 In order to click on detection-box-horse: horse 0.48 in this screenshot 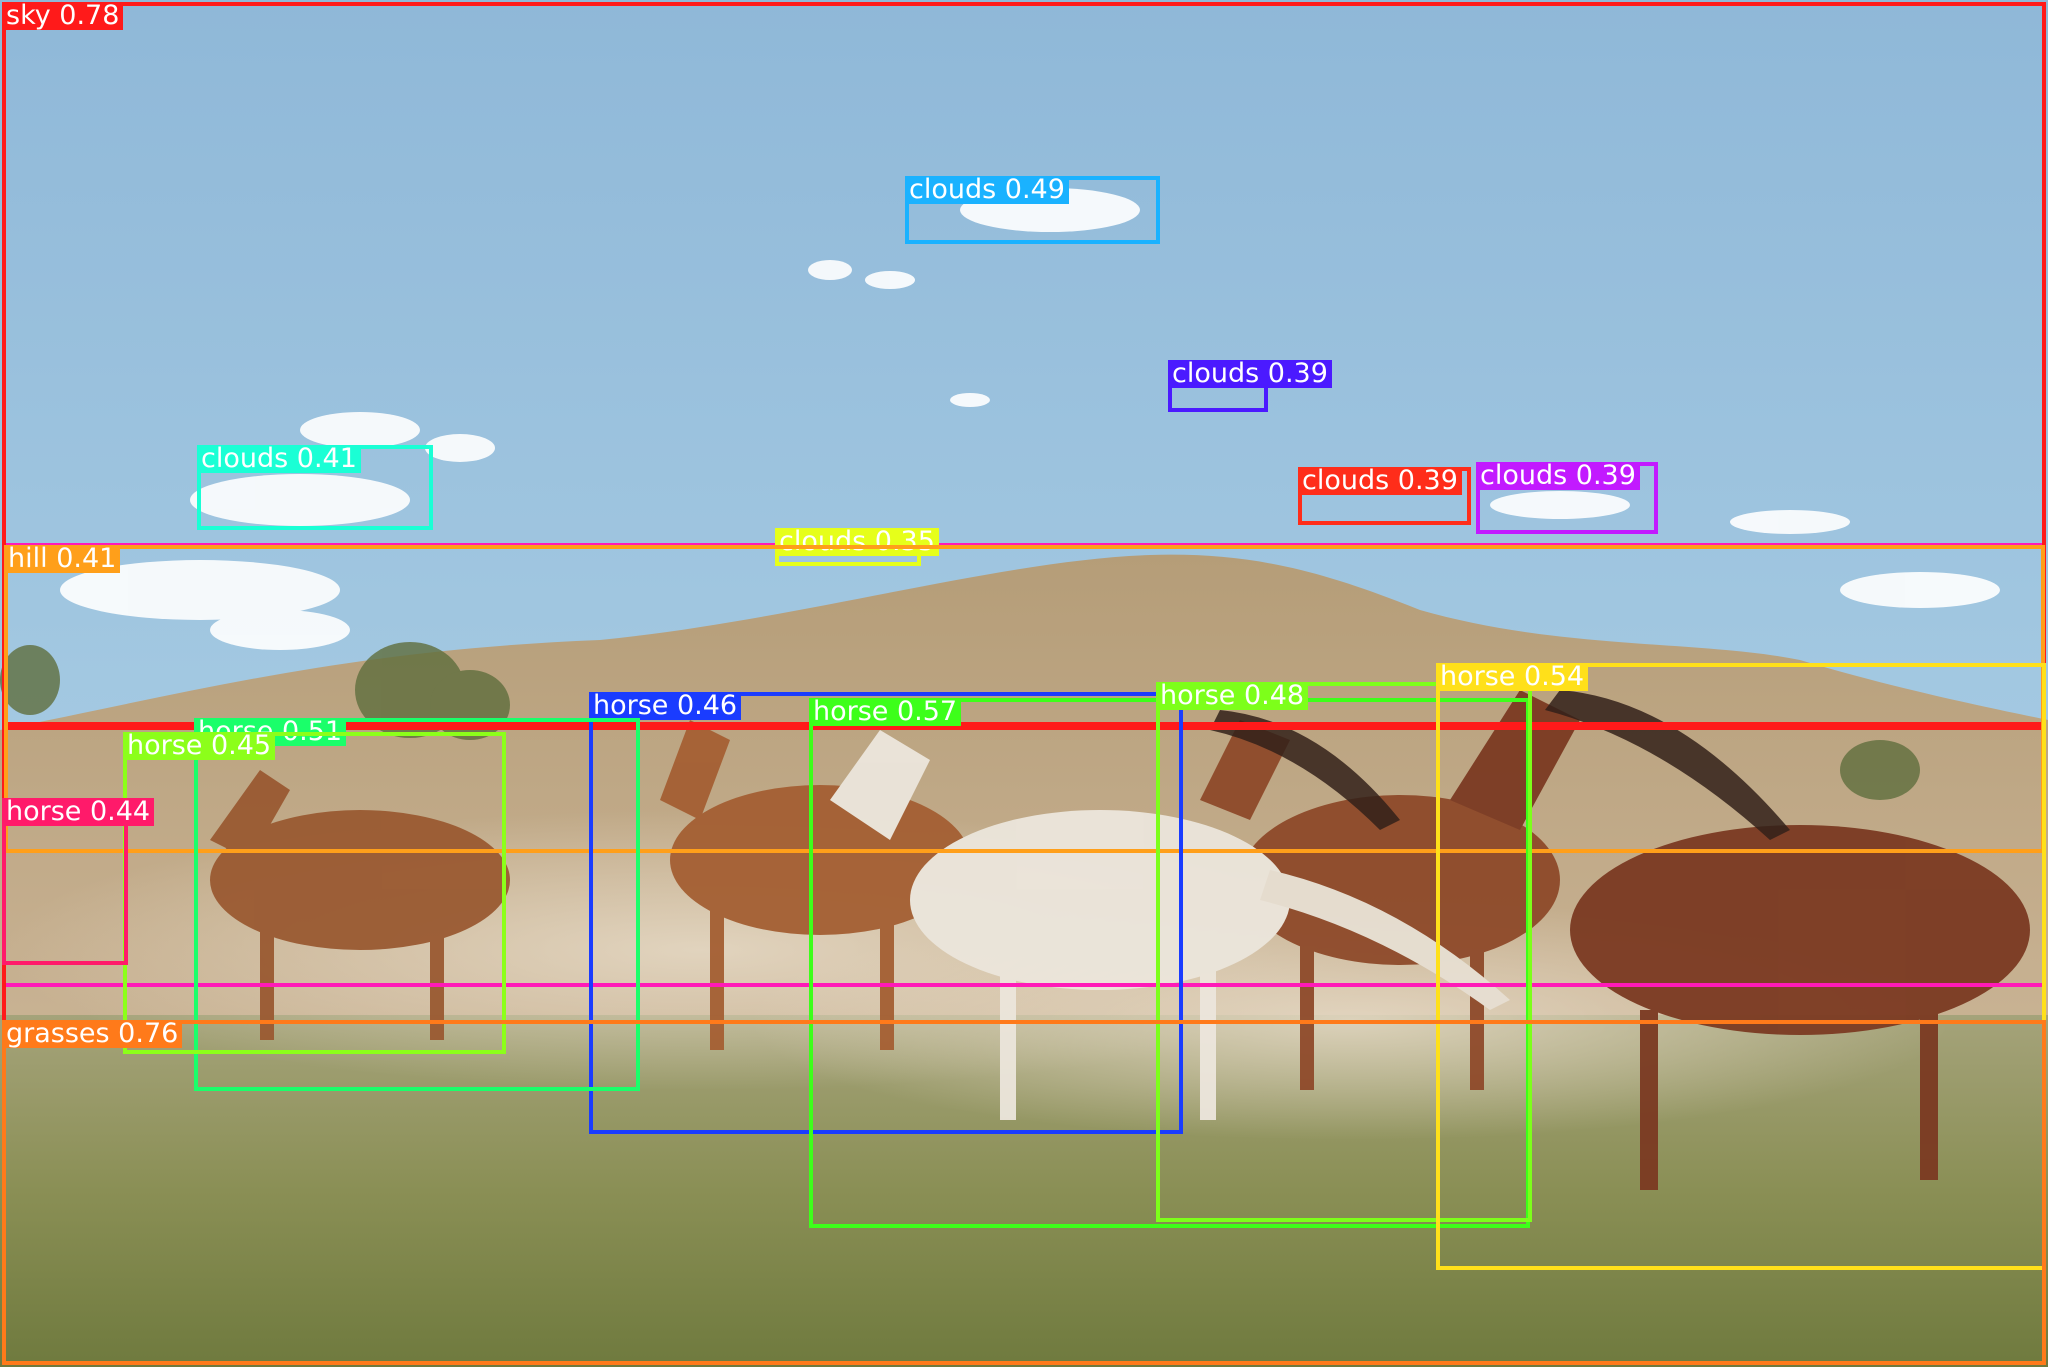, I will do `click(1344, 952)`.